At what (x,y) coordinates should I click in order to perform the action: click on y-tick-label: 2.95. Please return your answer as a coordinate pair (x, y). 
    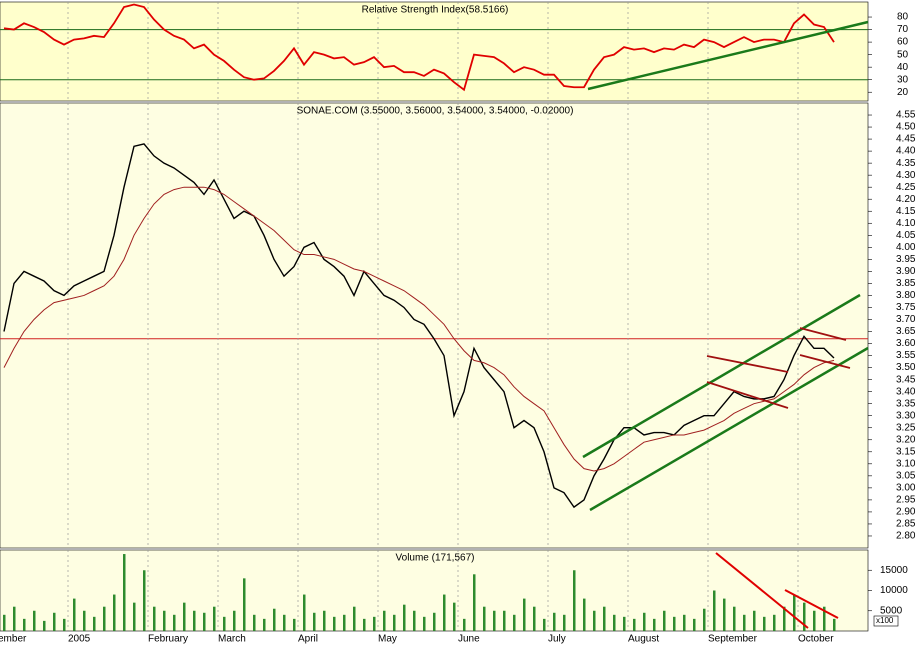
    Looking at the image, I should click on (906, 500).